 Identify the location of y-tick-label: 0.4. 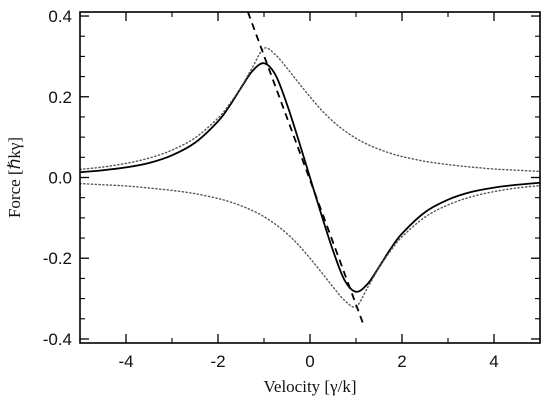
(60, 16).